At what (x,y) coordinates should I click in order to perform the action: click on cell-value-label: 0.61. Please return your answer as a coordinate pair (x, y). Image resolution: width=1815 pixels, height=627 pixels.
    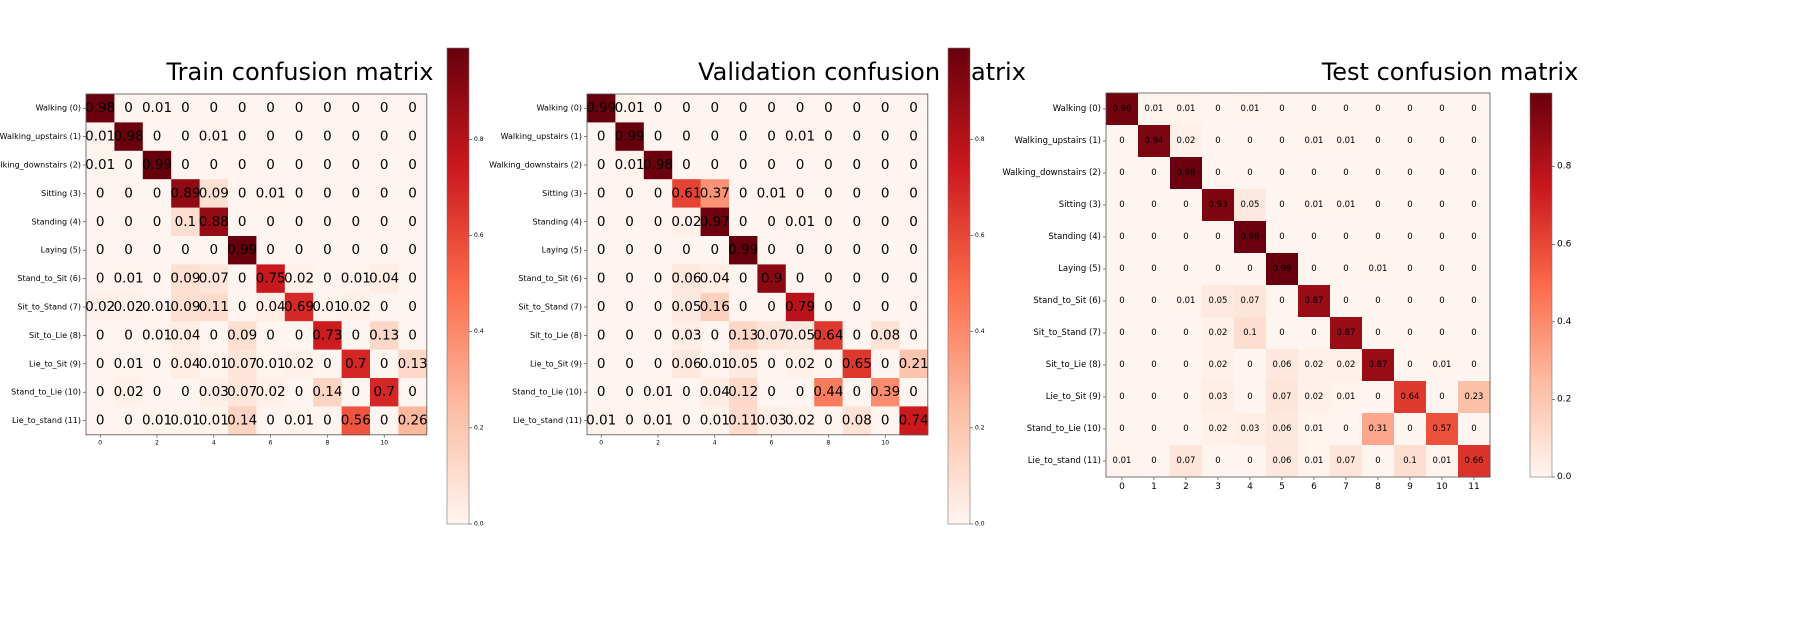
    Looking at the image, I should click on (686, 193).